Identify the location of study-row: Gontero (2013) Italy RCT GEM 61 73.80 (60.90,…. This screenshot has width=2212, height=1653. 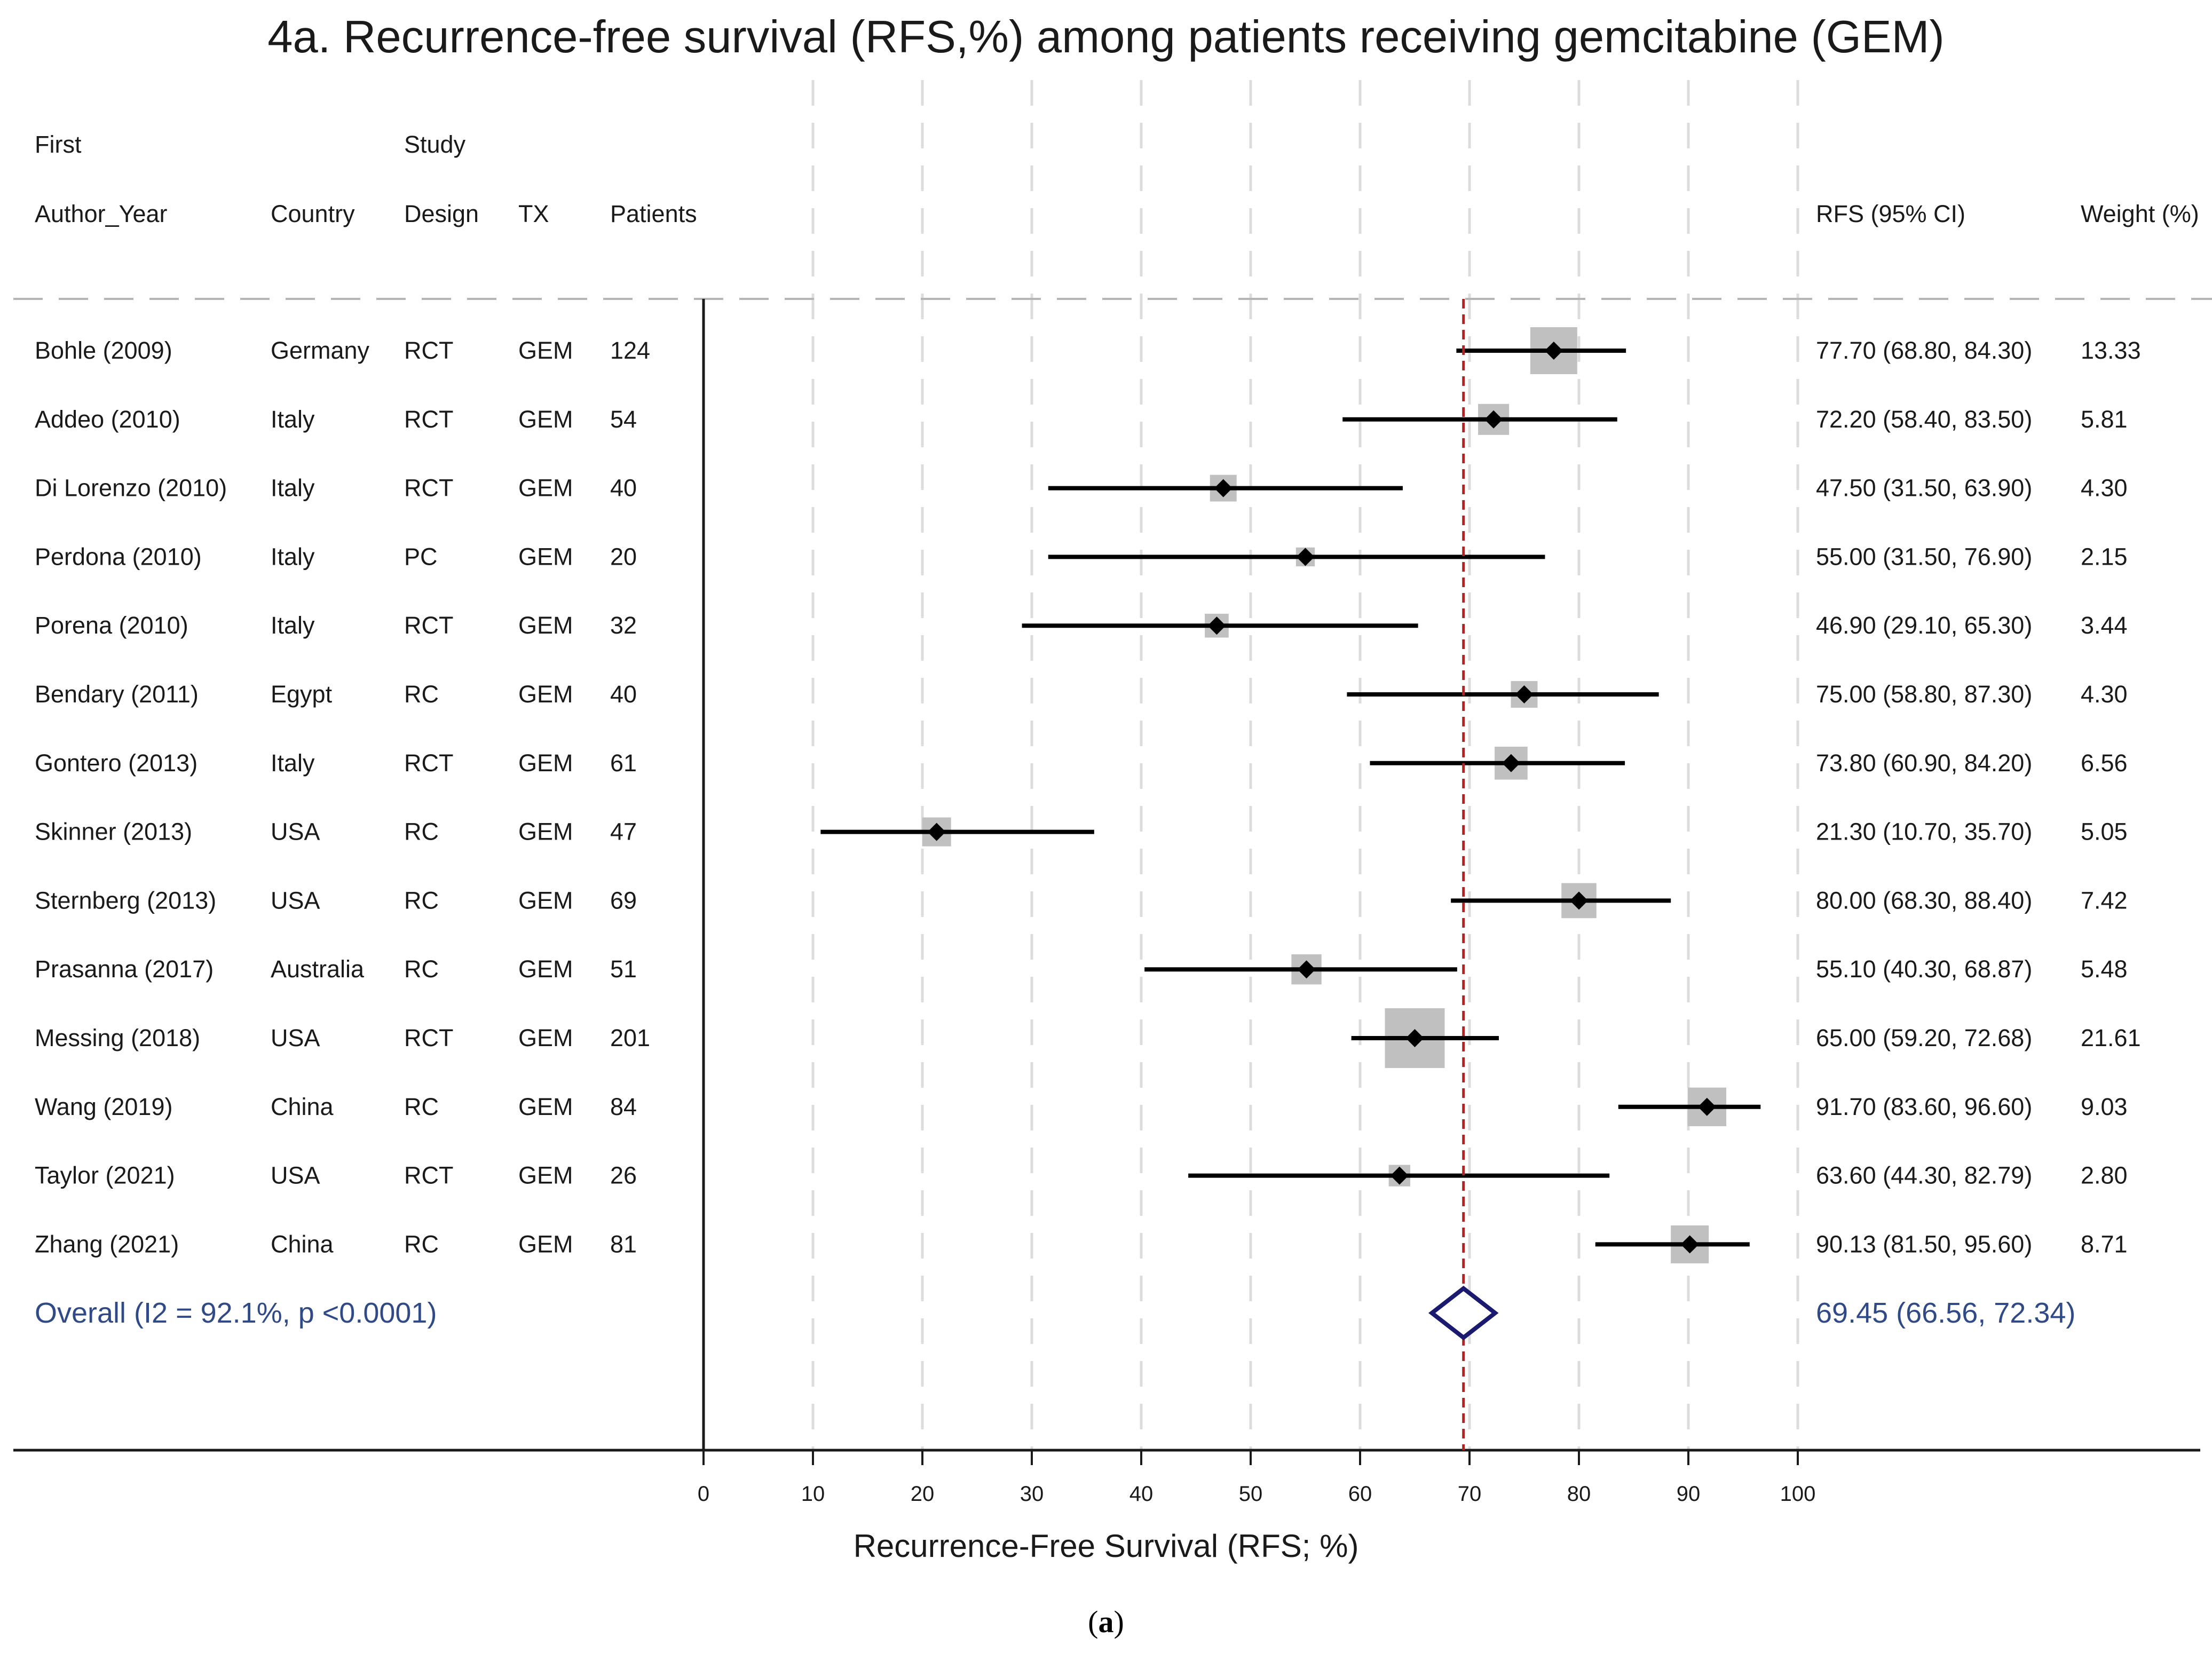
(1081, 763).